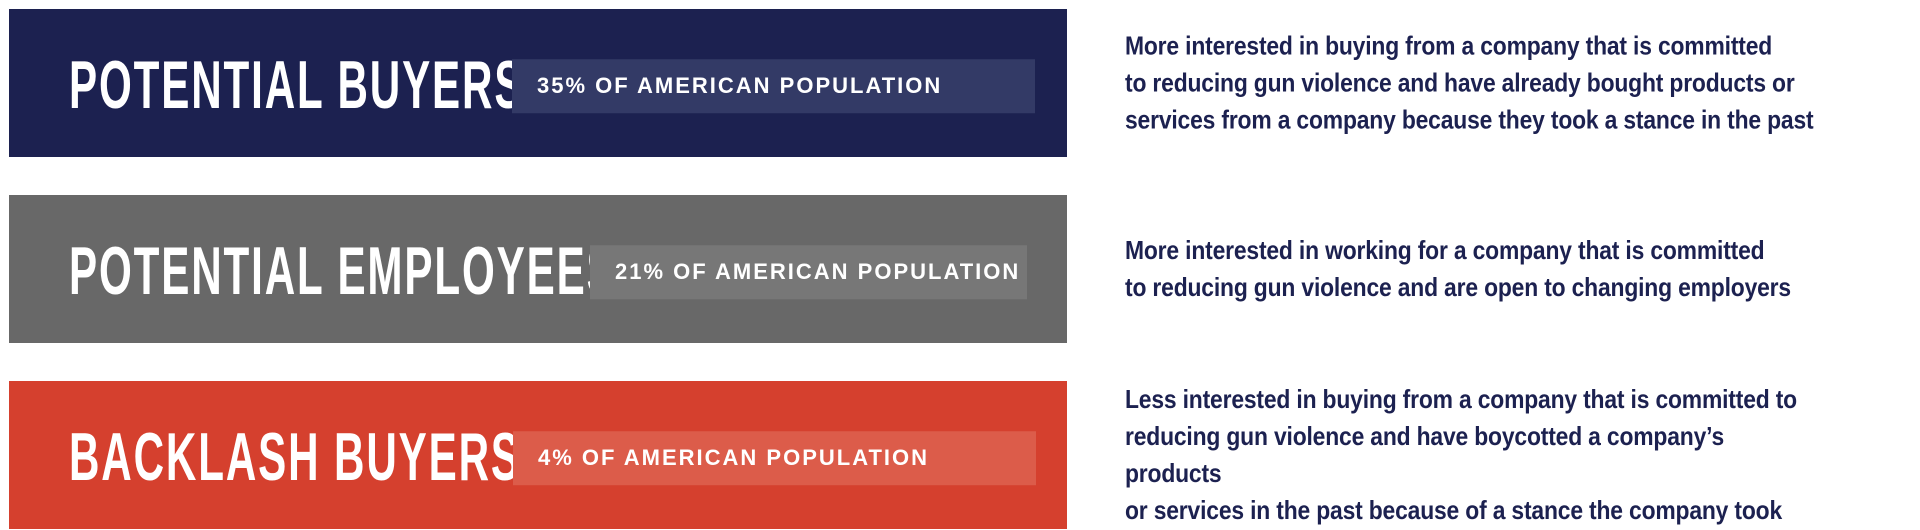 Image resolution: width=1920 pixels, height=530 pixels. What do you see at coordinates (295, 457) in the screenshot?
I see `segment-title: BACKLASH BUYERS` at bounding box center [295, 457].